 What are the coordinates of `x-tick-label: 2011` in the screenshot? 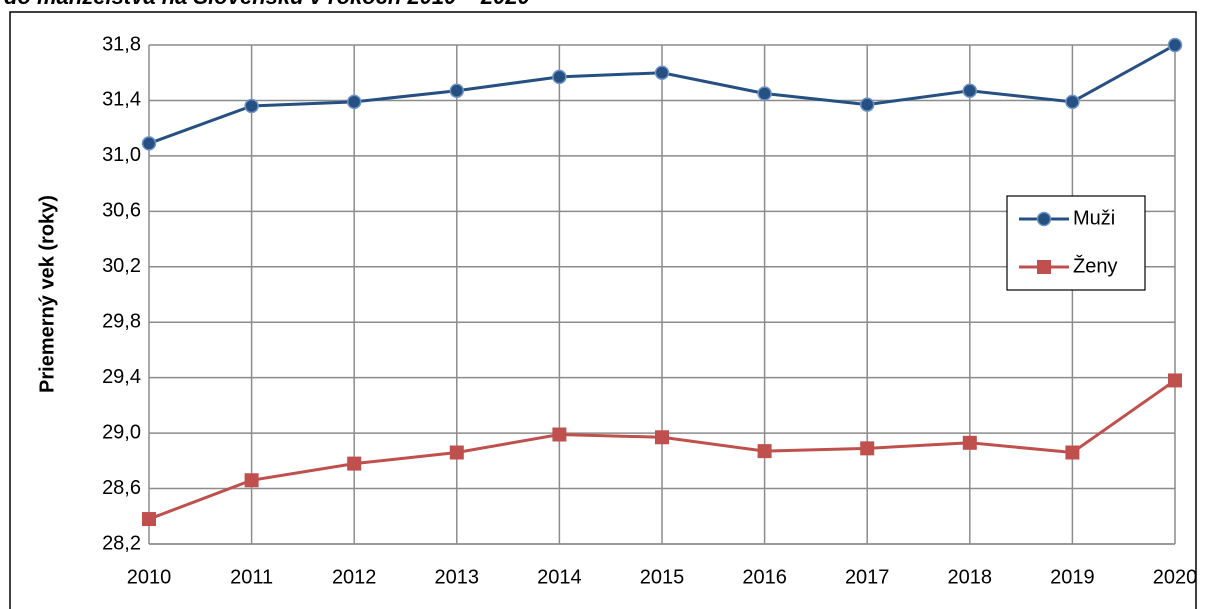 It's located at (251, 577).